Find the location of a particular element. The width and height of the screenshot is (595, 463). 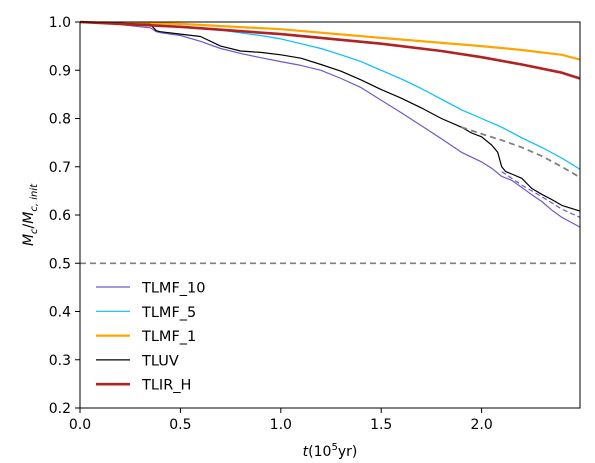

legend-label-tlir-h: TLIR_H is located at coordinates (166, 386).